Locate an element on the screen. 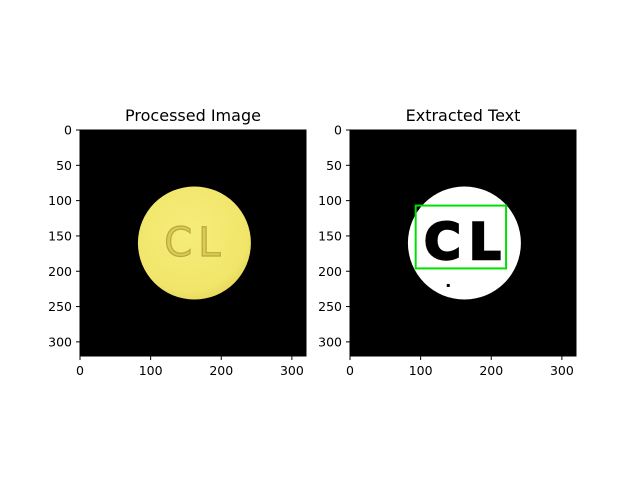 The image size is (640, 480). noise-speck is located at coordinates (448, 285).